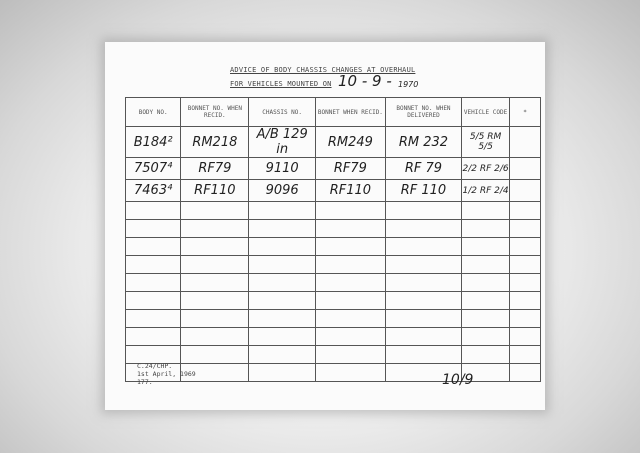 This screenshot has width=640, height=453. Describe the element at coordinates (408, 84) in the screenshot. I see `year: 1970` at that location.